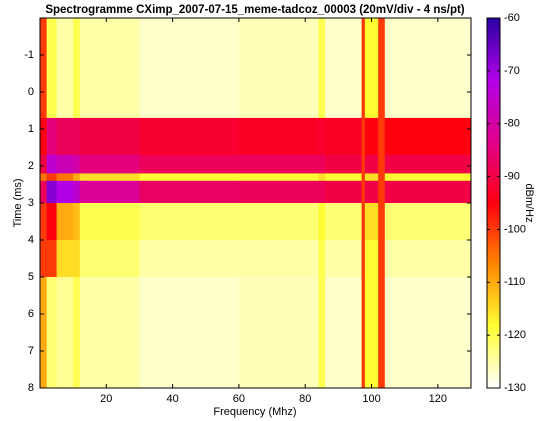  I want to click on y-tick-label: 8, so click(31, 388).